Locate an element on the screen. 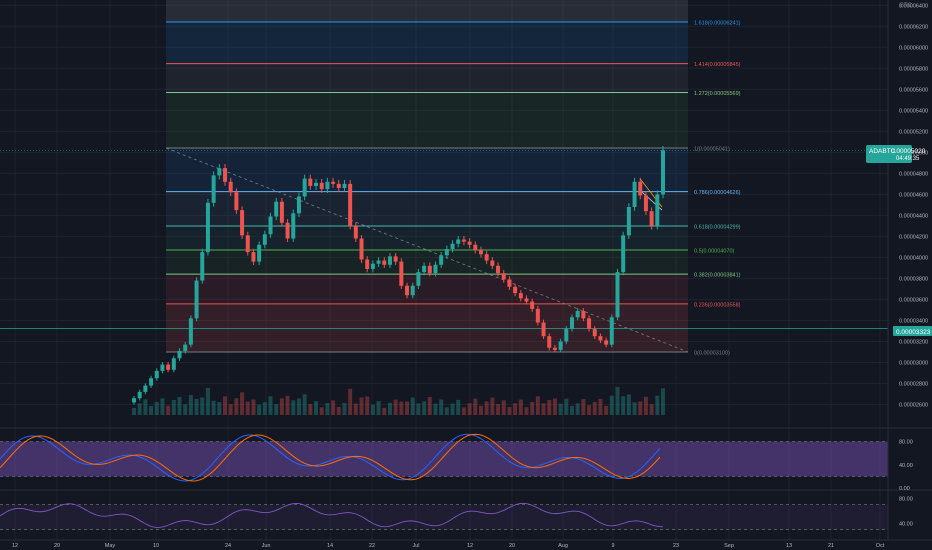 The image size is (932, 550). price-tick-label: 0.00006000 is located at coordinates (913, 48).